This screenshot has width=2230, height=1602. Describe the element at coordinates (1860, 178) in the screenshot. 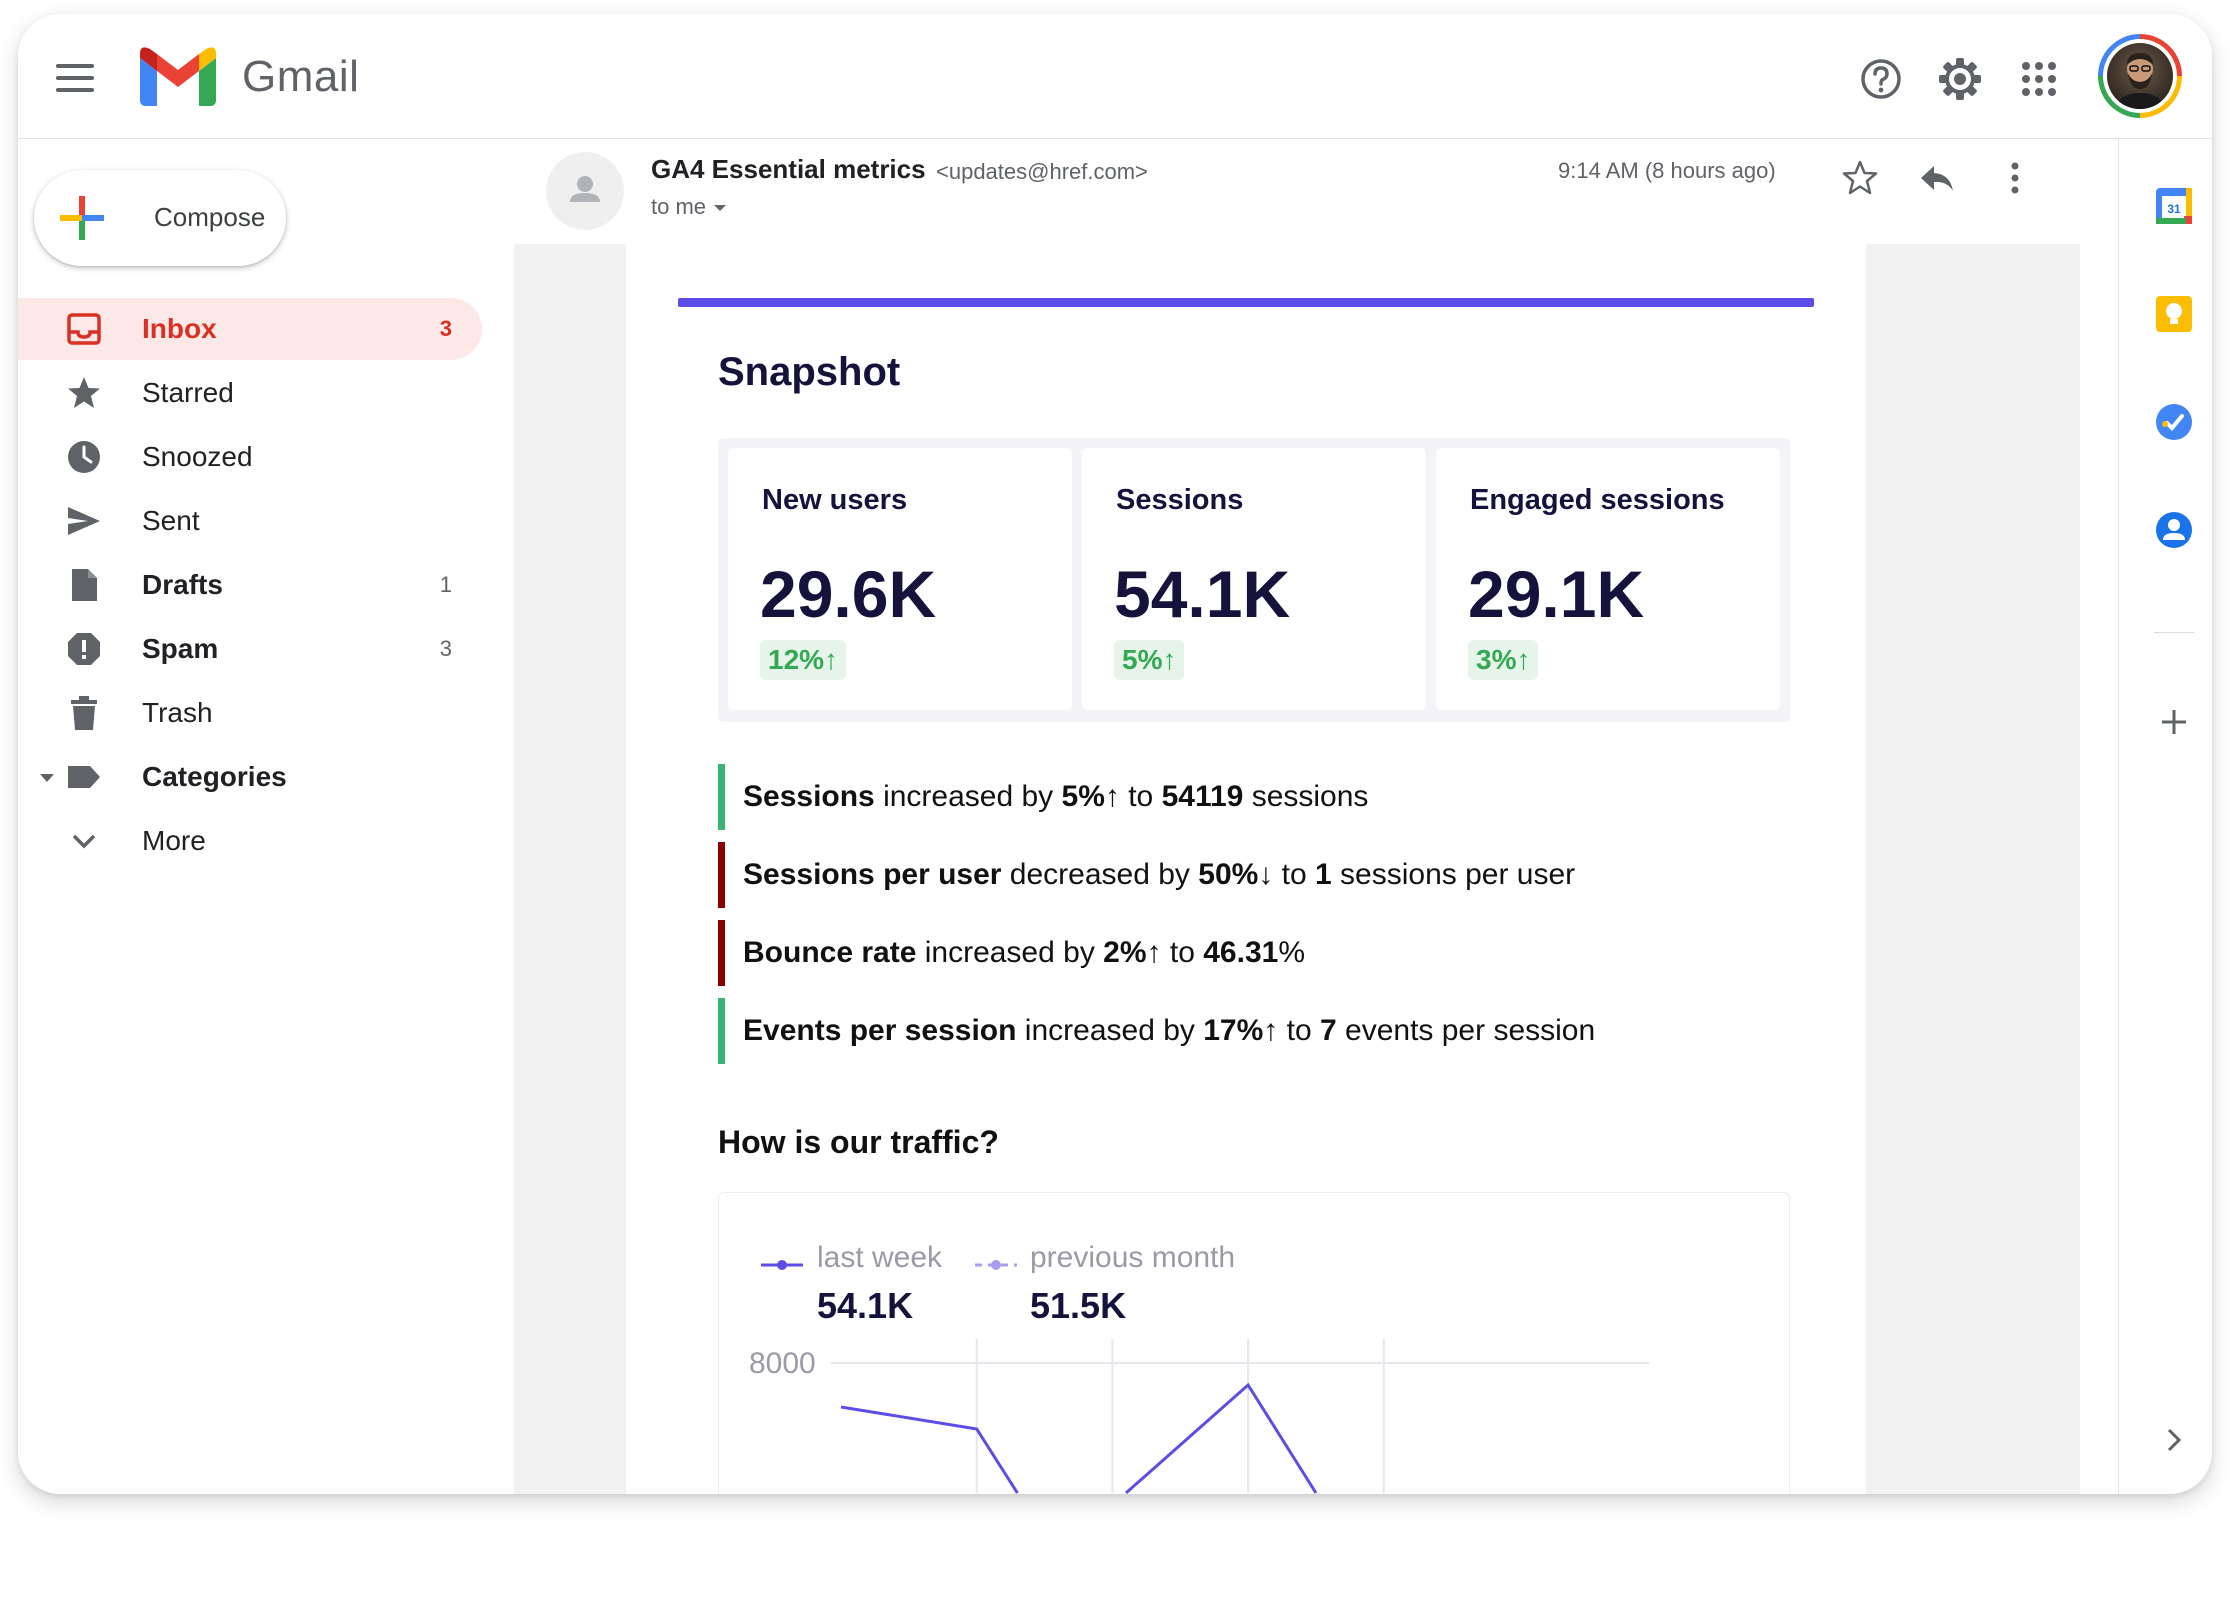

I see `star-message-icon` at that location.